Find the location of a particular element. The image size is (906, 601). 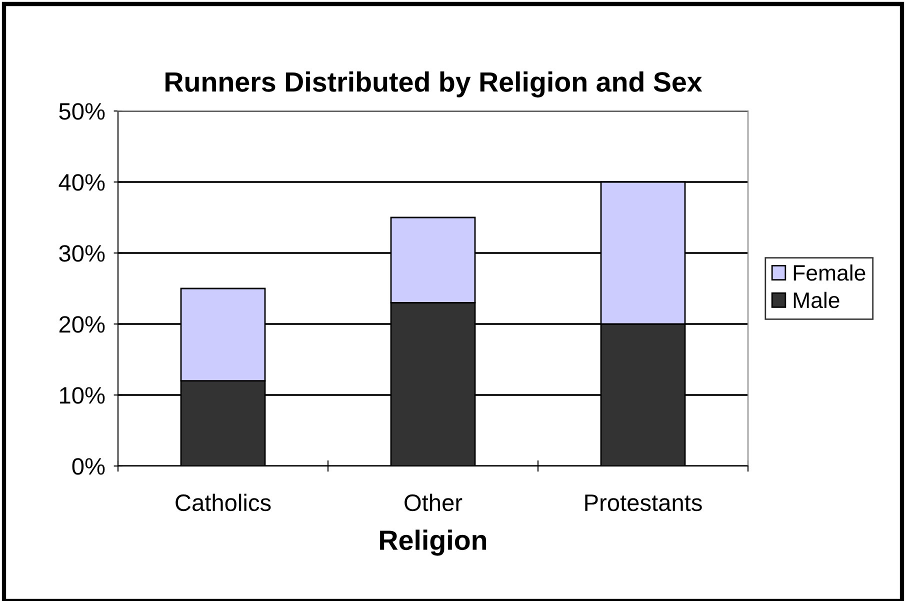

y-tick-label: 20% is located at coordinates (82, 324).